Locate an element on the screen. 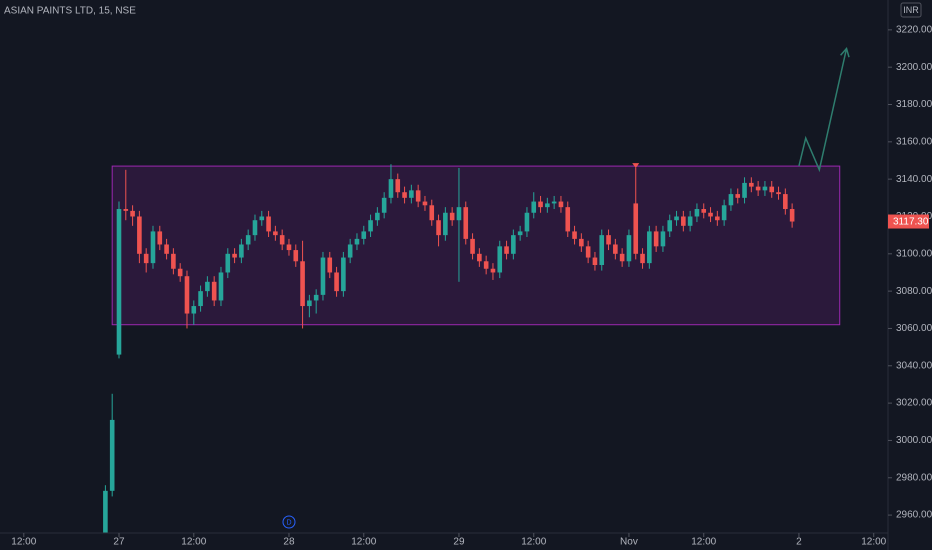 The width and height of the screenshot is (932, 550). y-tick-label: 3040.00 is located at coordinates (914, 365).